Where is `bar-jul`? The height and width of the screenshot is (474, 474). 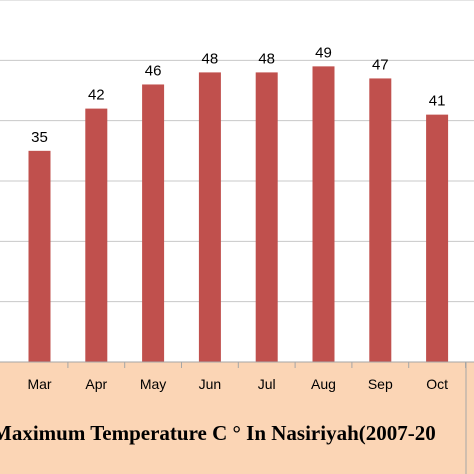
bar-jul is located at coordinates (266, 217).